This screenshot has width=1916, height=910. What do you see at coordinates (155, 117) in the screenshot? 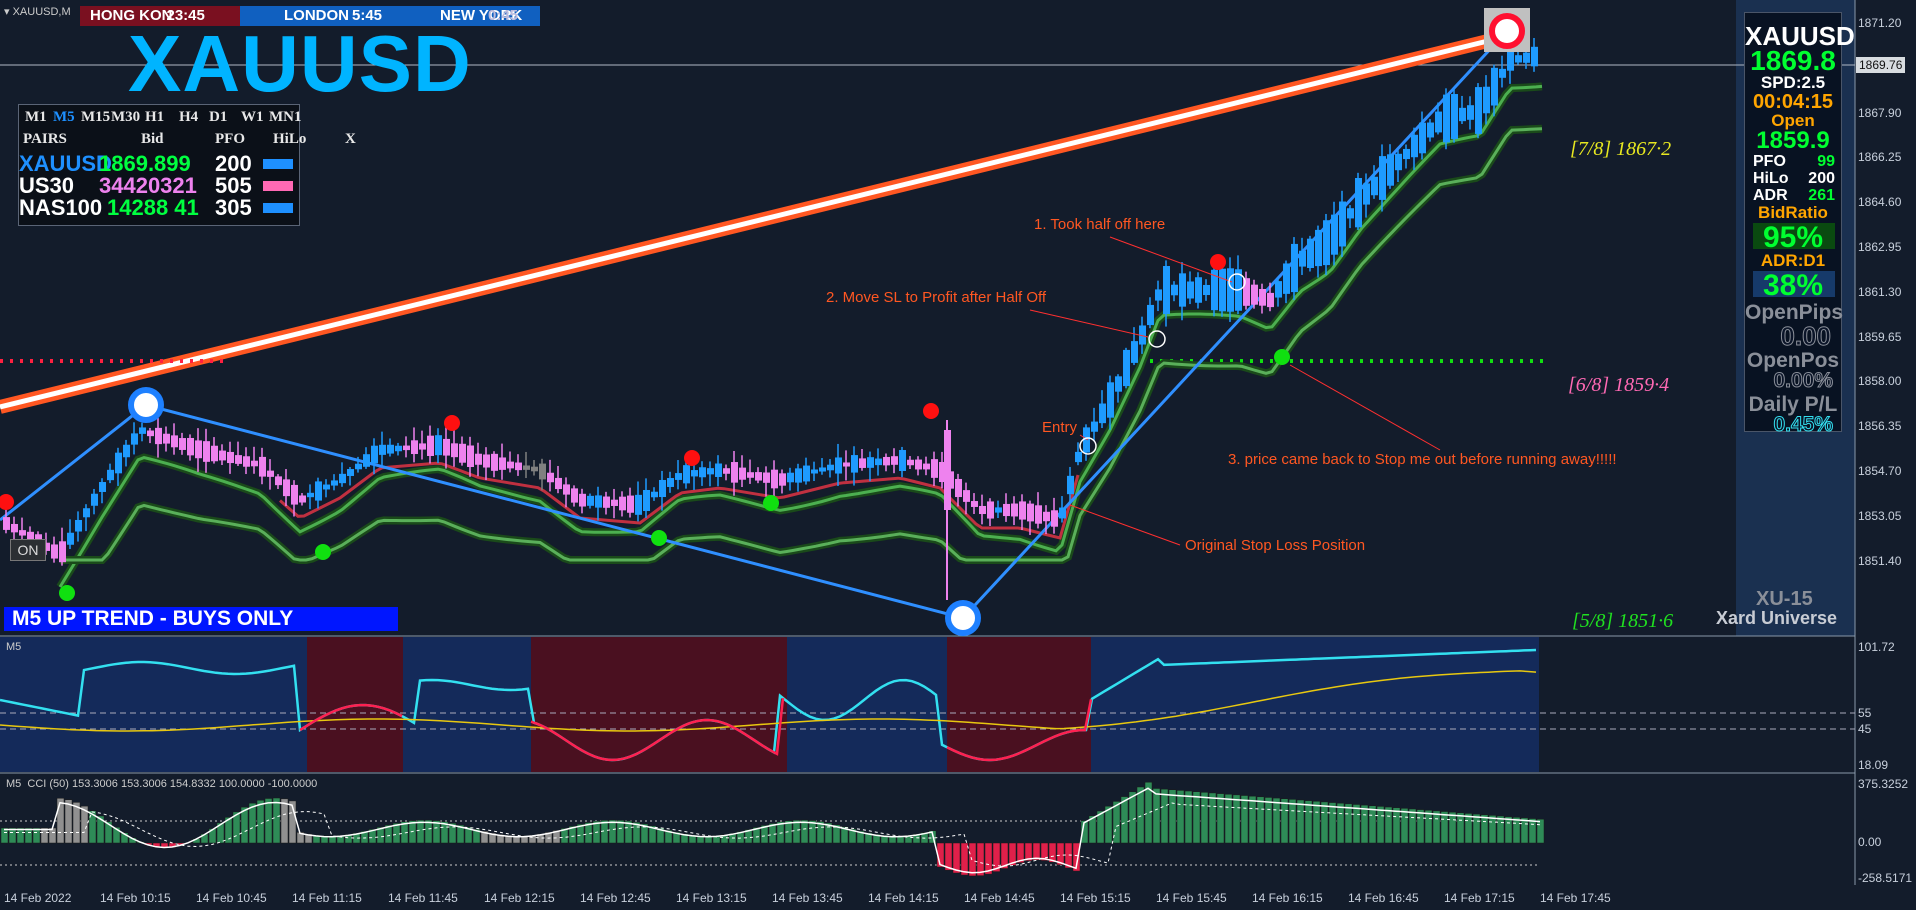
I see `timeframe-h1: H1` at bounding box center [155, 117].